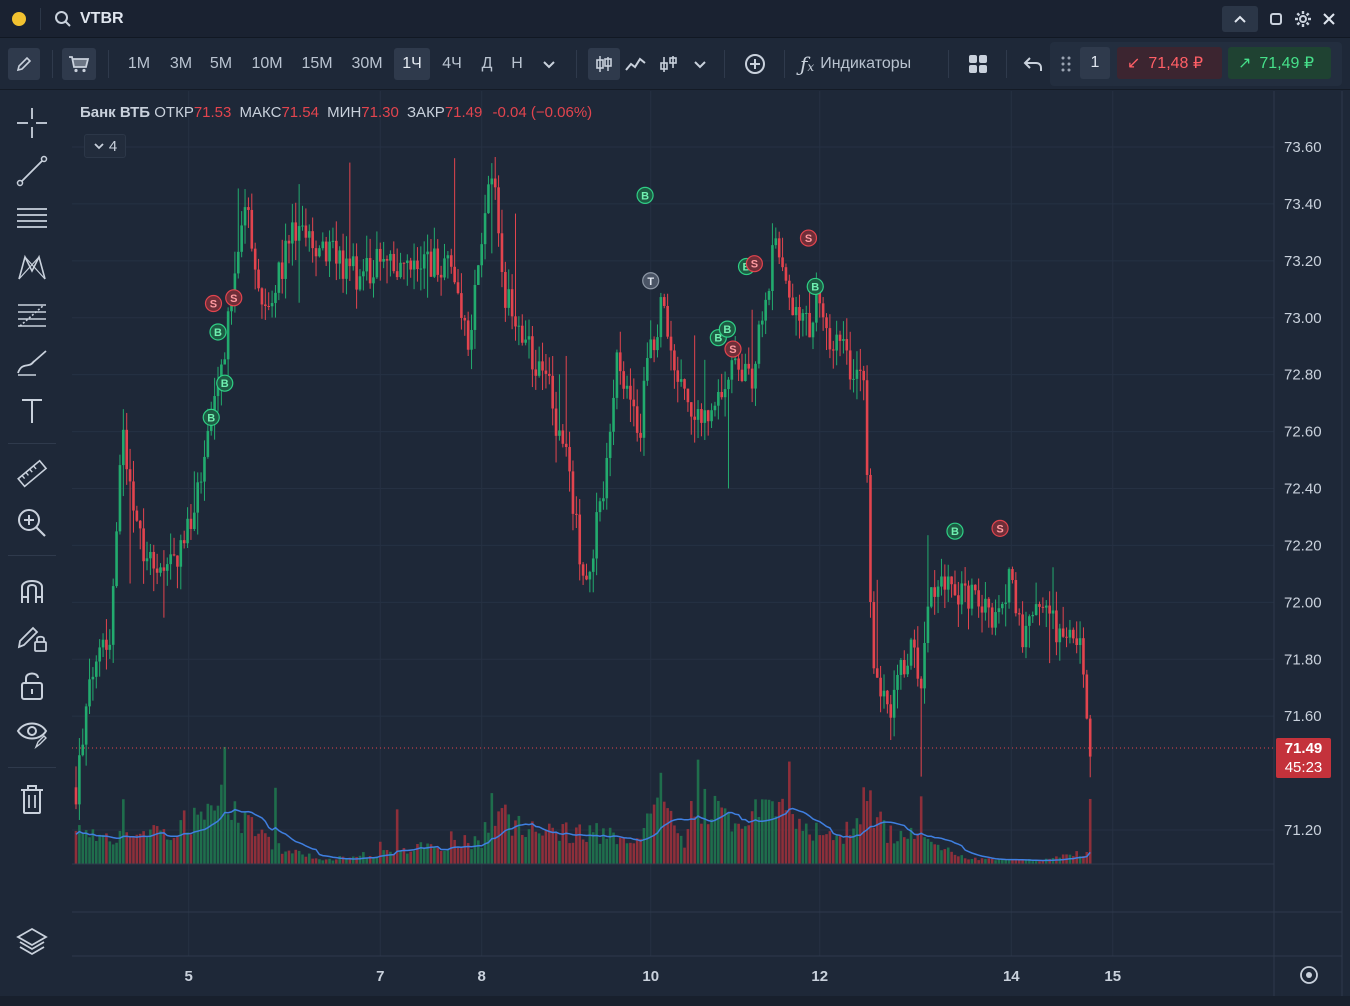 This screenshot has height=1006, width=1350. What do you see at coordinates (978, 64) in the screenshot?
I see `layout-button` at bounding box center [978, 64].